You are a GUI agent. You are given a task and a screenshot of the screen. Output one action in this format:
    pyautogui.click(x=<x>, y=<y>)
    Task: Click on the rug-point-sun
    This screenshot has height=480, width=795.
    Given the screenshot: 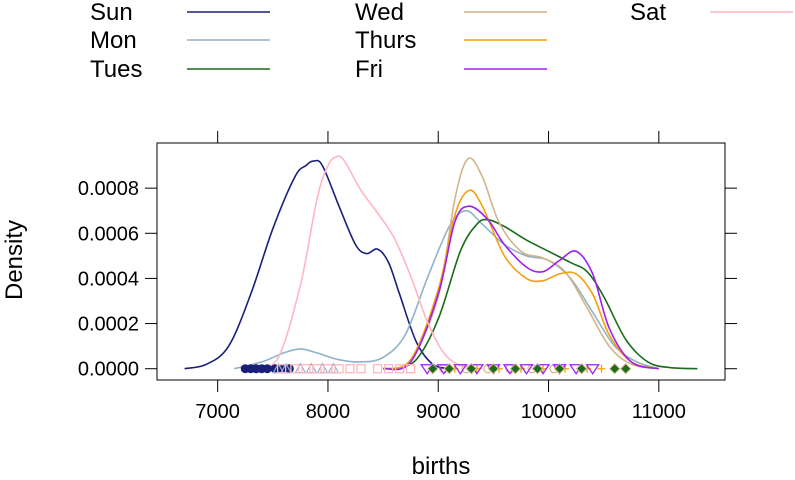 What is the action you would take?
    pyautogui.click(x=267, y=369)
    